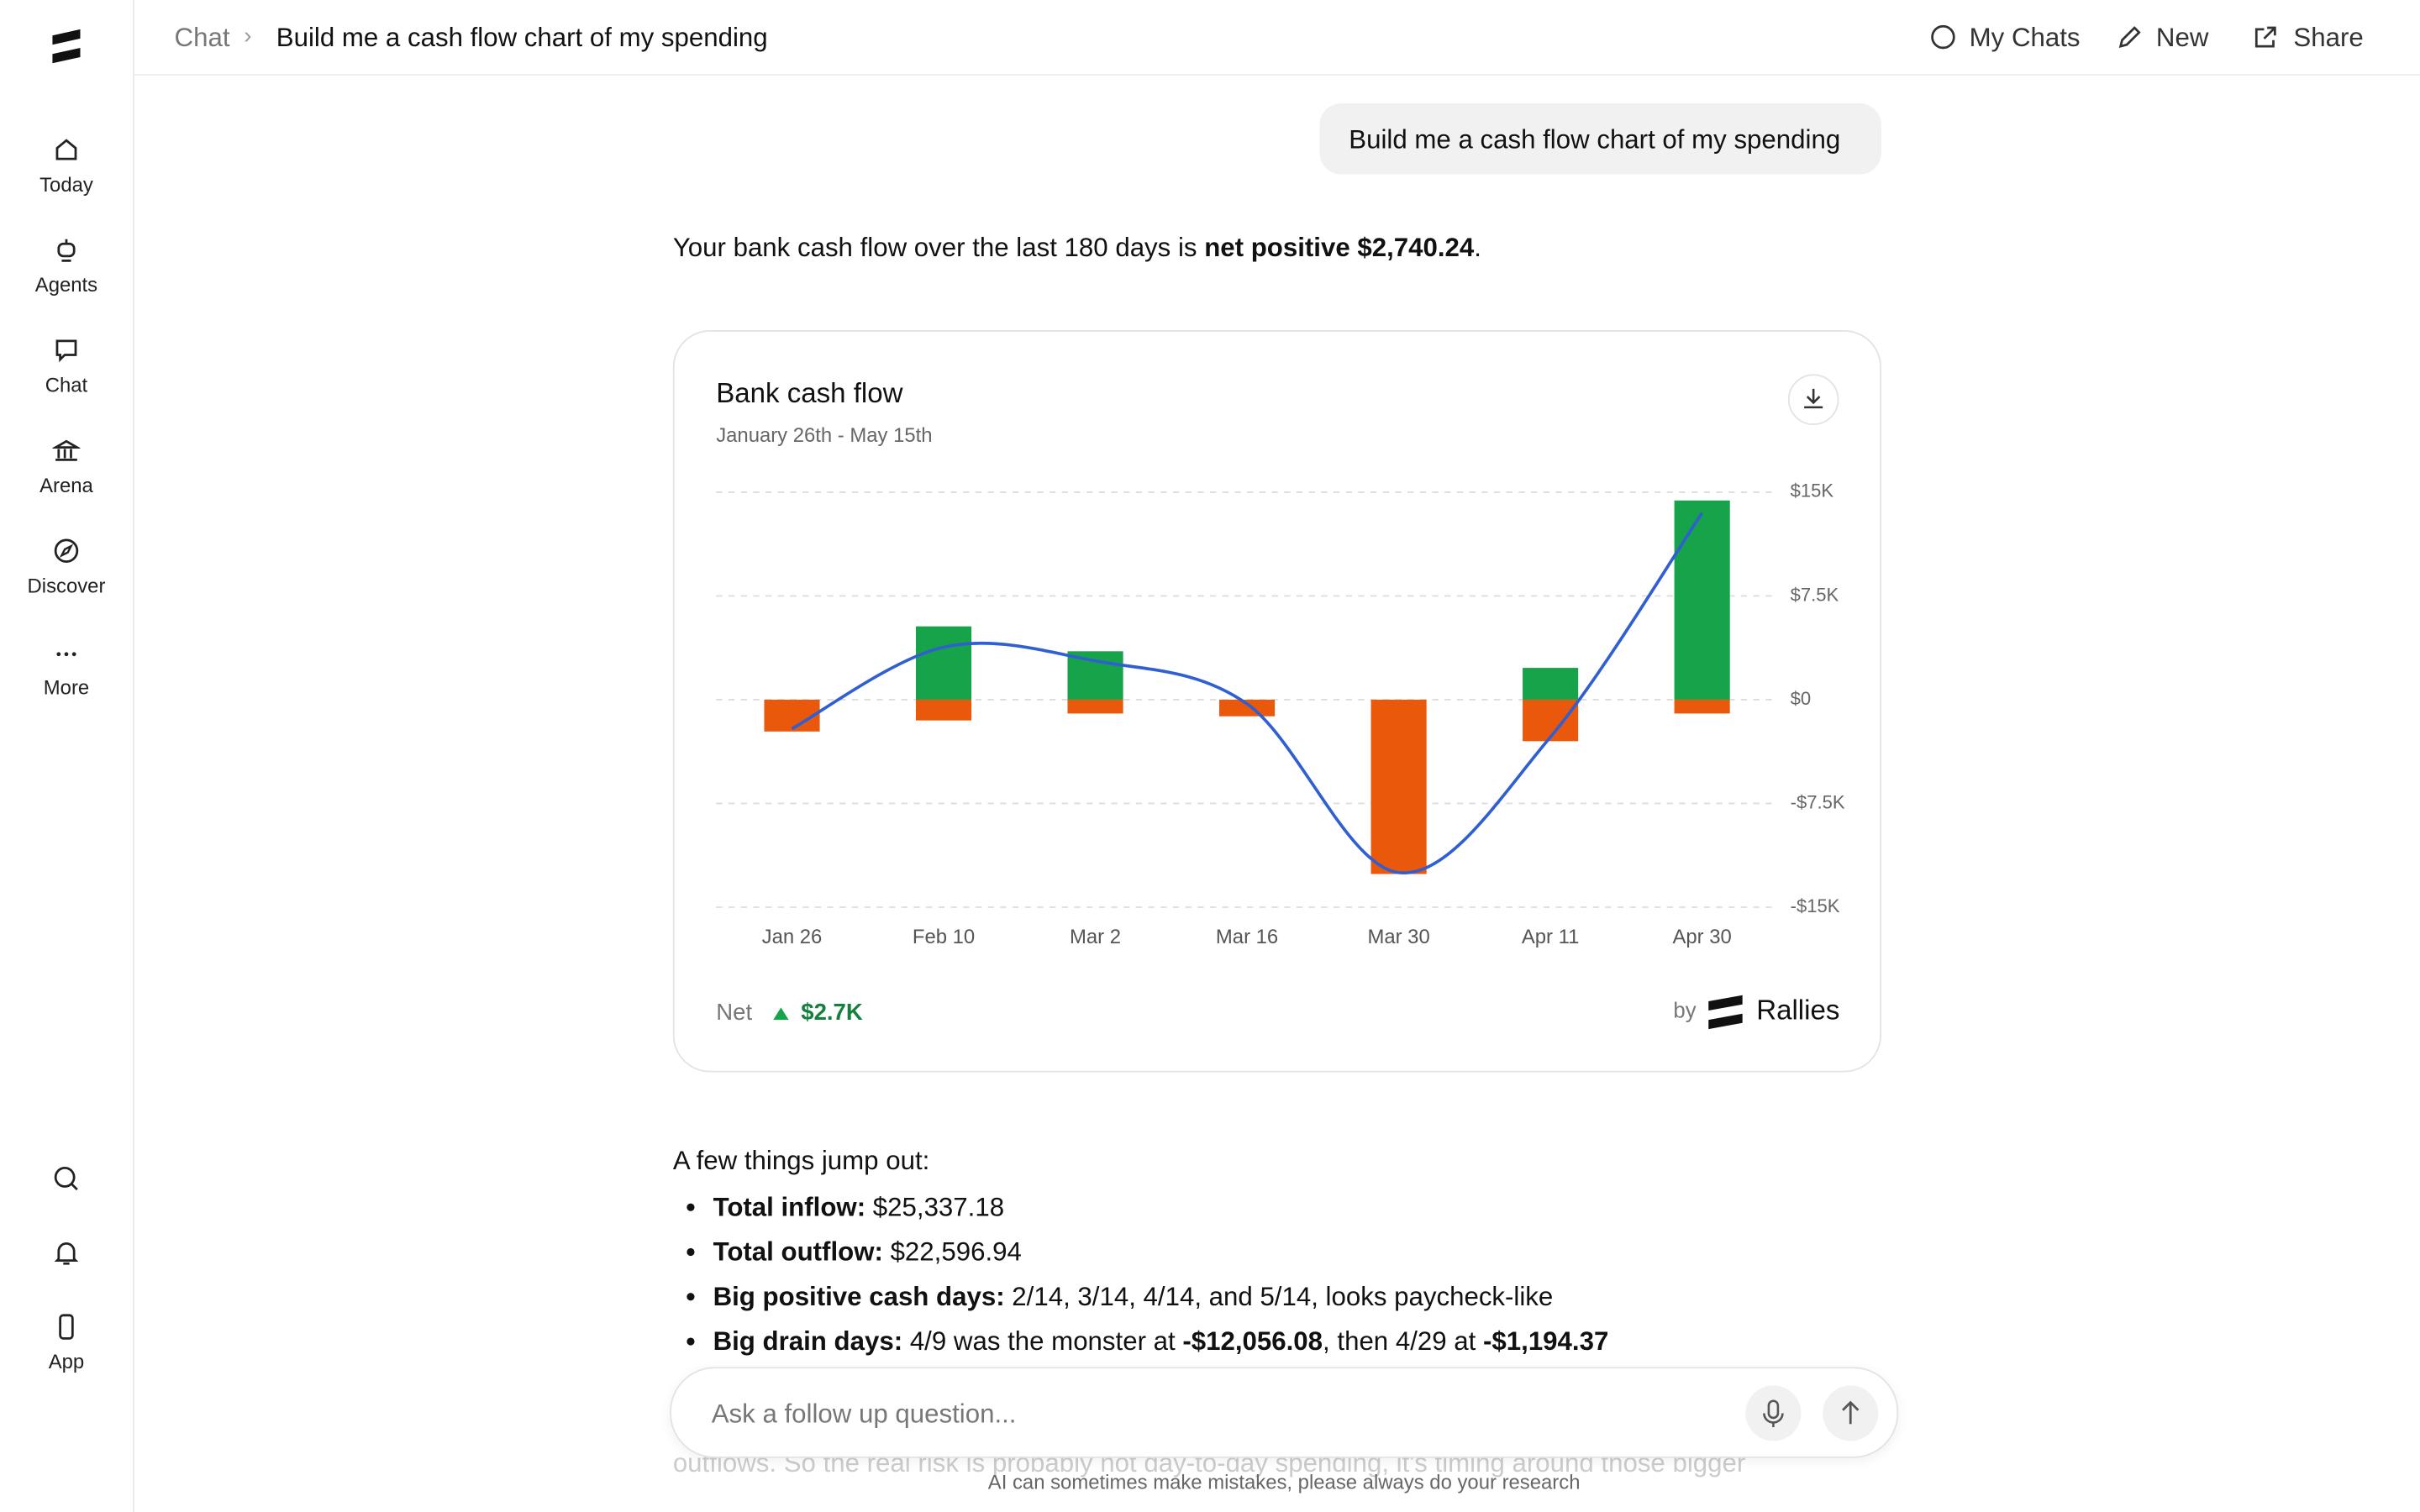 The image size is (2420, 1512). What do you see at coordinates (1851, 1413) in the screenshot?
I see `send-button` at bounding box center [1851, 1413].